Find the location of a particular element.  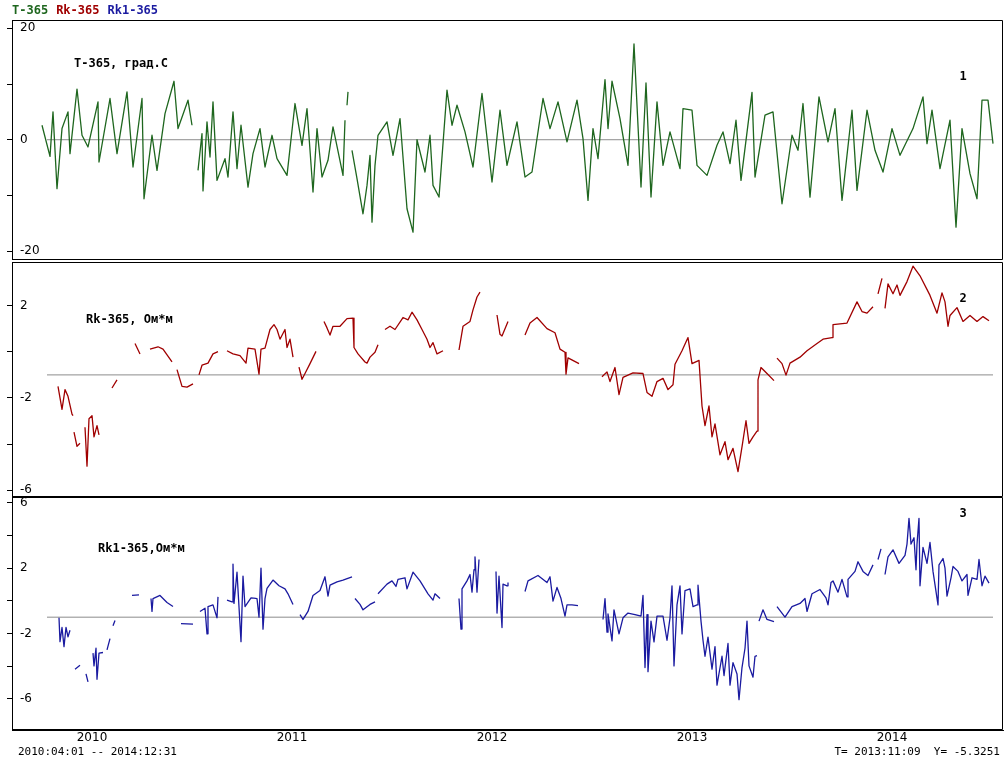

y-tick-label: 0 is located at coordinates (24, 138).